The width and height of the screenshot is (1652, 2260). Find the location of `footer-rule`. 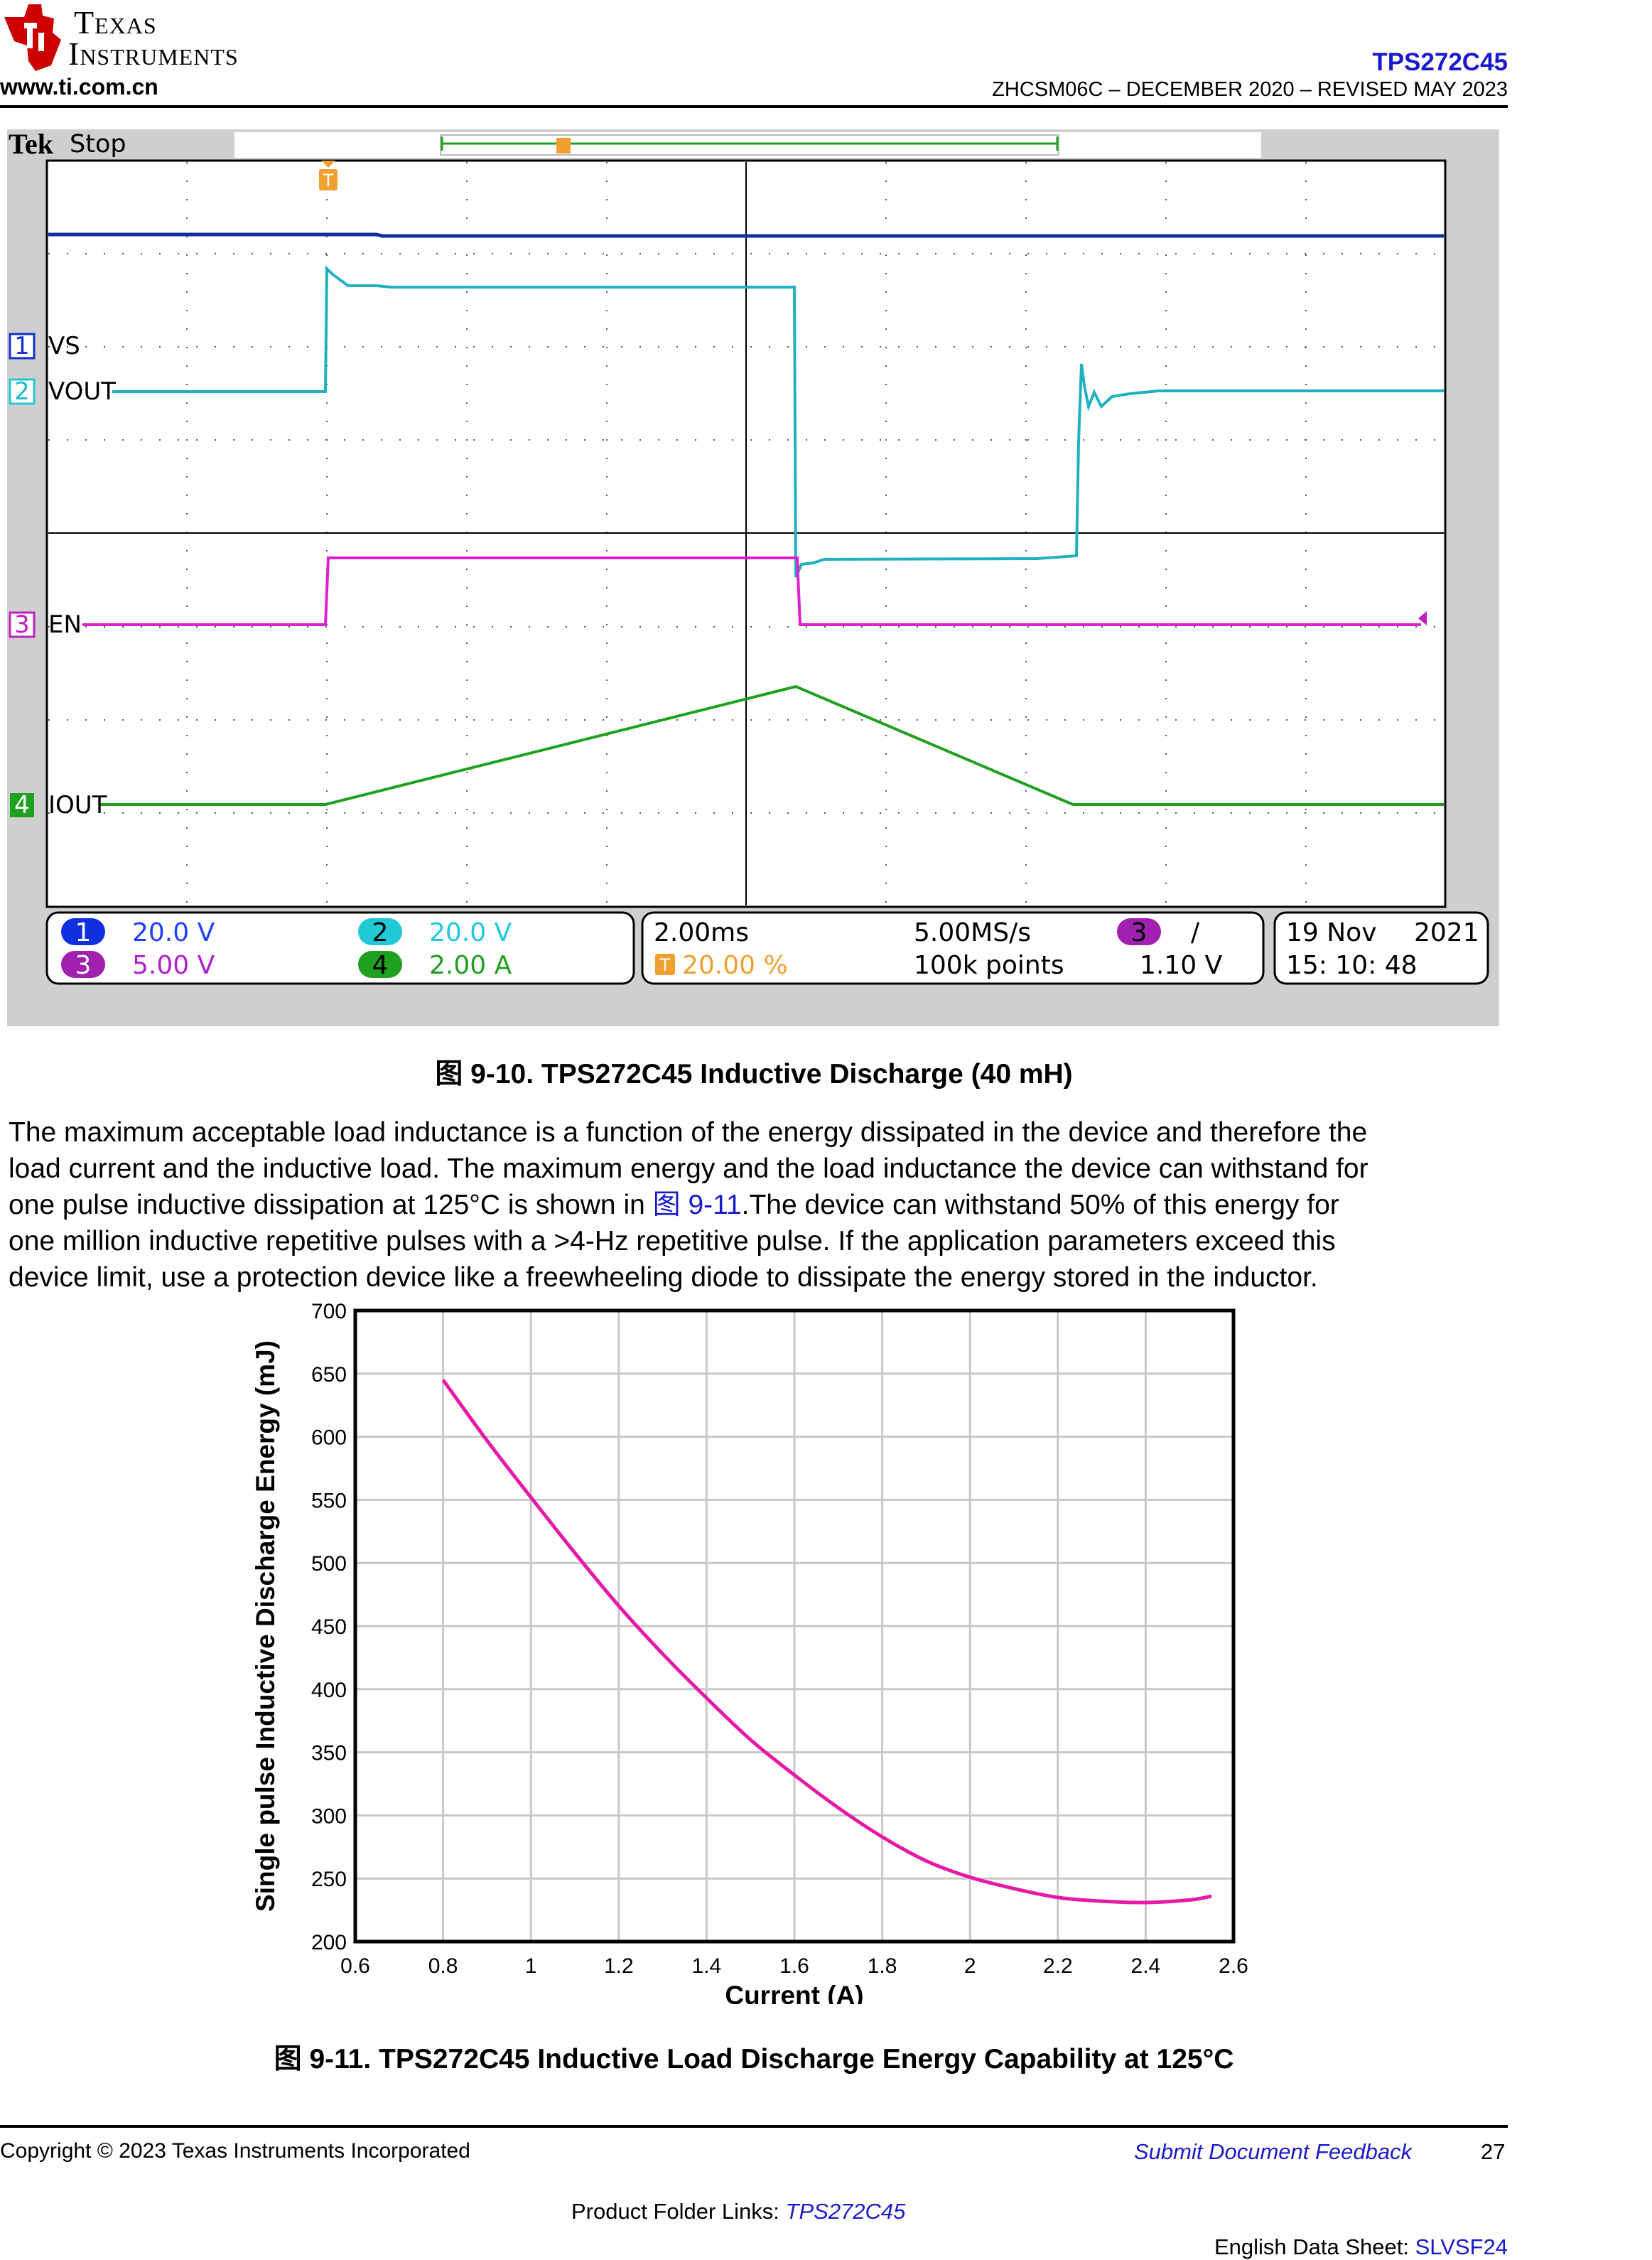

footer-rule is located at coordinates (754, 2126).